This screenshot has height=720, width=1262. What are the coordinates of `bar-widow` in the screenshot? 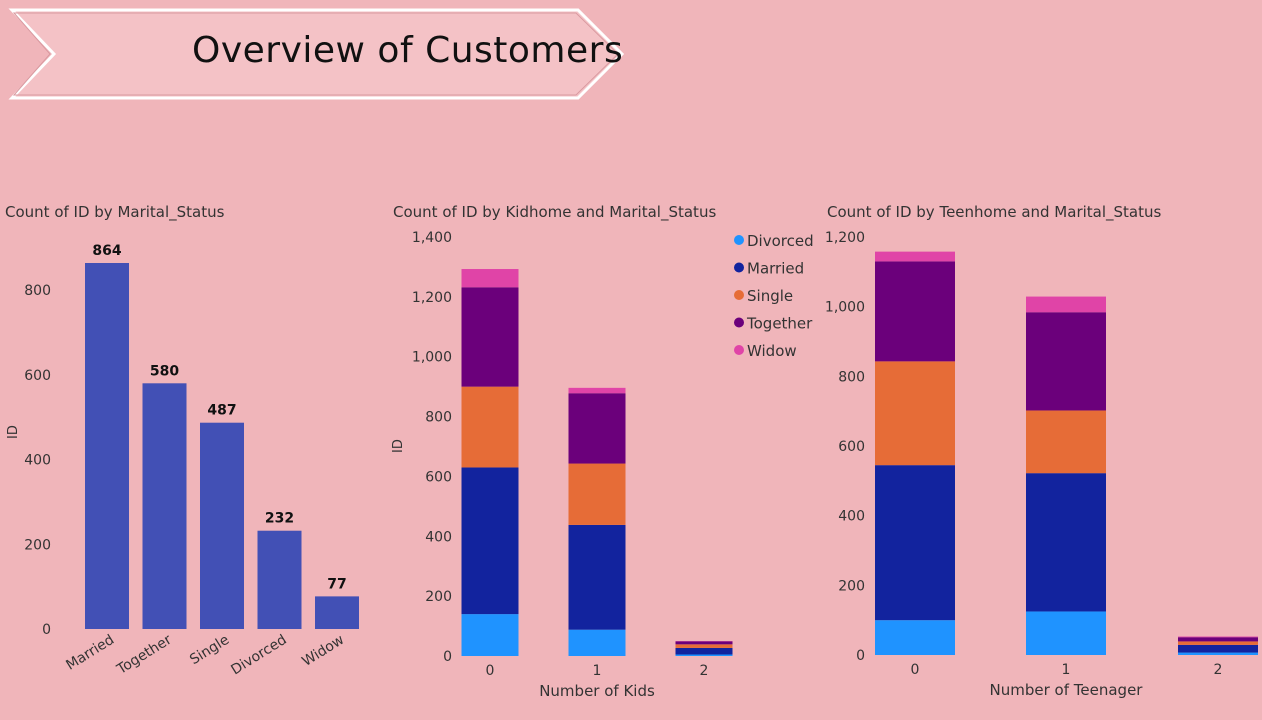 It's located at (337, 612).